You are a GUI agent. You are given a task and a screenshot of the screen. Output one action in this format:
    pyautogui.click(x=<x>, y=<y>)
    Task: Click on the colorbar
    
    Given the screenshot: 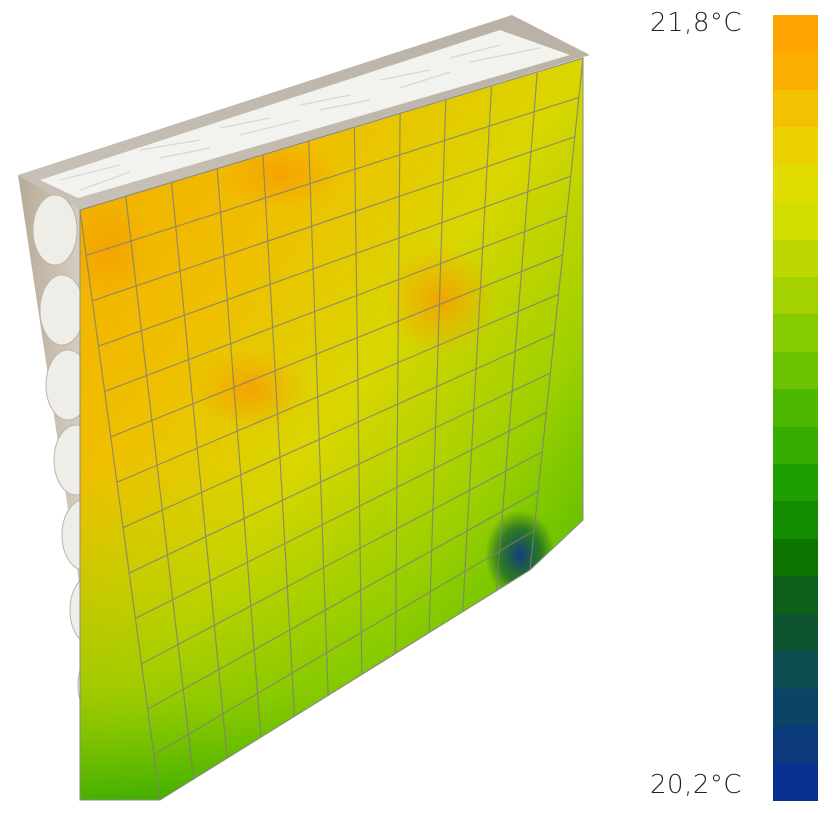 What is the action you would take?
    pyautogui.click(x=795, y=408)
    